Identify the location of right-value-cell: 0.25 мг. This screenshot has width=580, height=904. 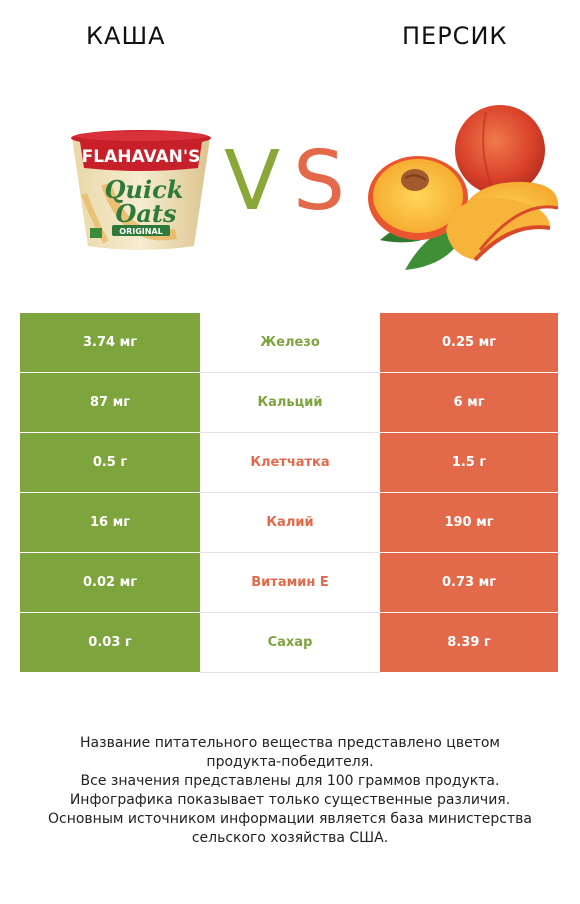
(469, 343).